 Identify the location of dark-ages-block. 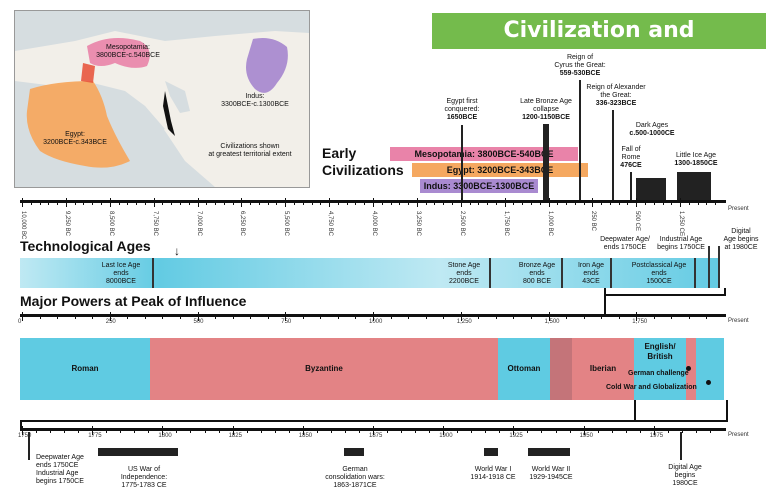
(651, 189).